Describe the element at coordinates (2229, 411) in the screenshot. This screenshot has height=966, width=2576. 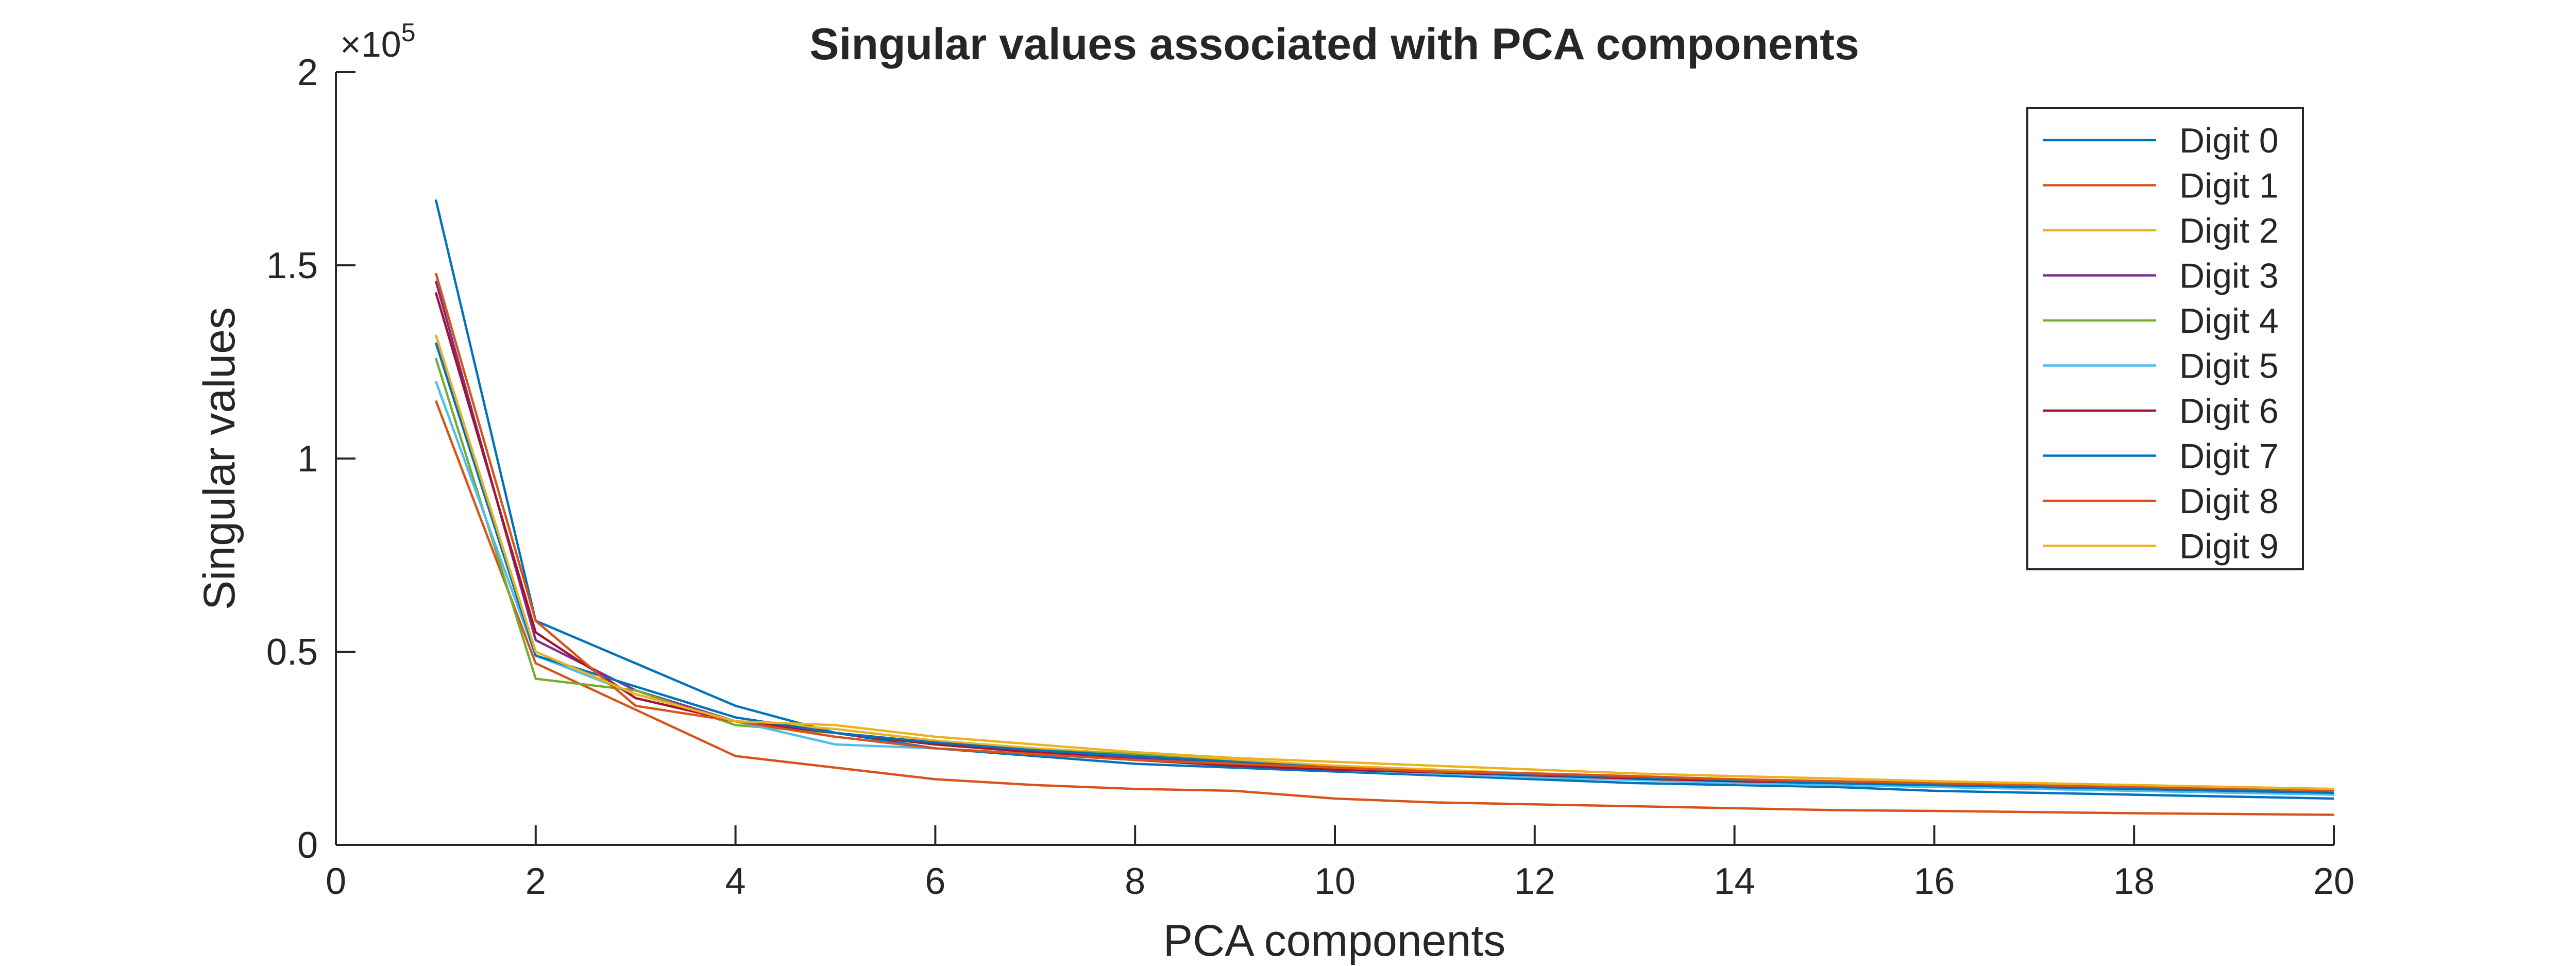
I see `legend-label-digit-6: Digit 6` at that location.